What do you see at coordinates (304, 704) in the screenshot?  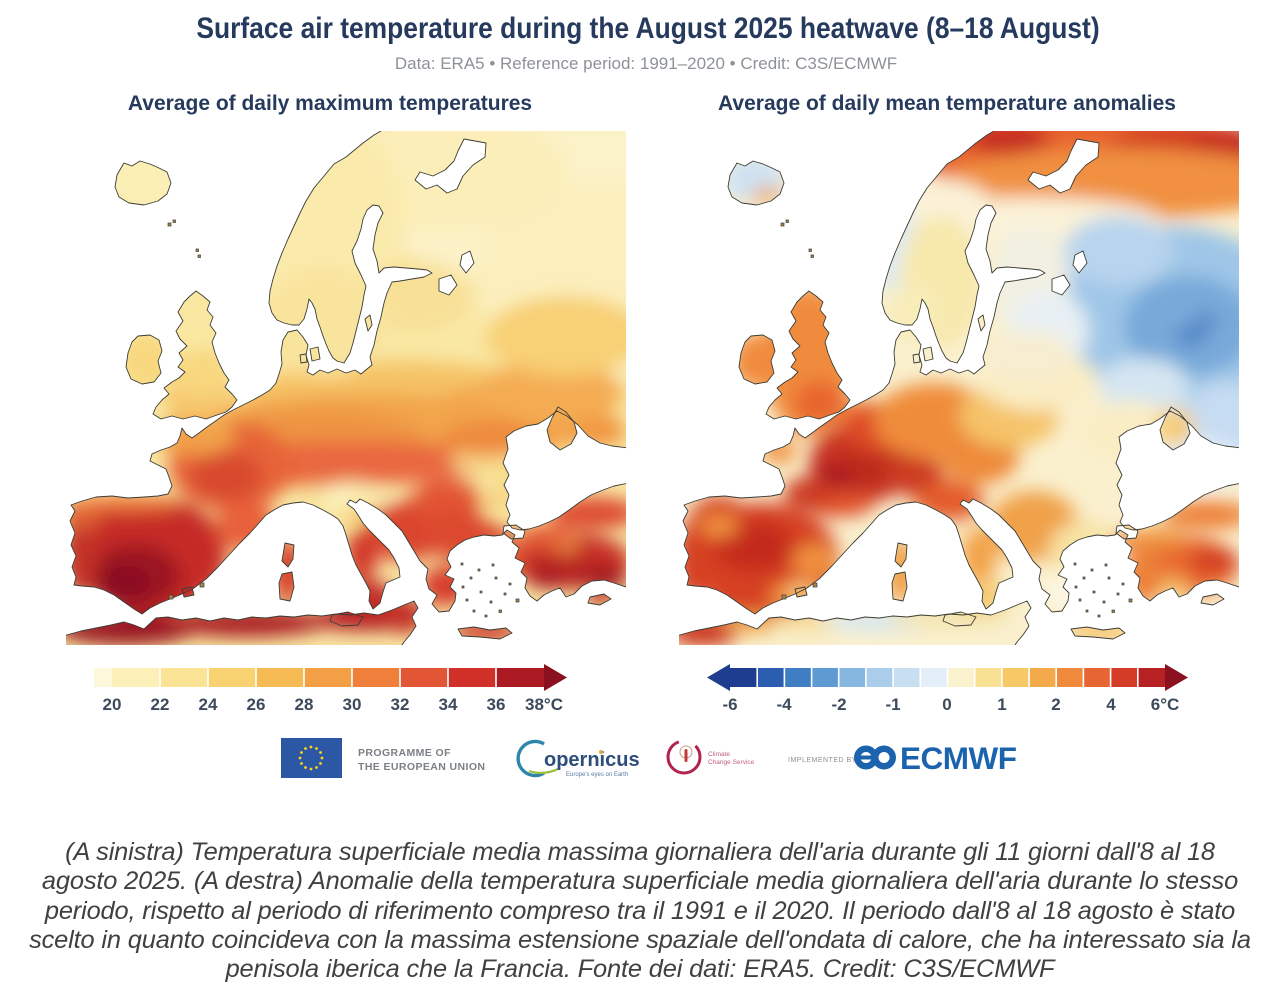 I see `svg-text: 28` at bounding box center [304, 704].